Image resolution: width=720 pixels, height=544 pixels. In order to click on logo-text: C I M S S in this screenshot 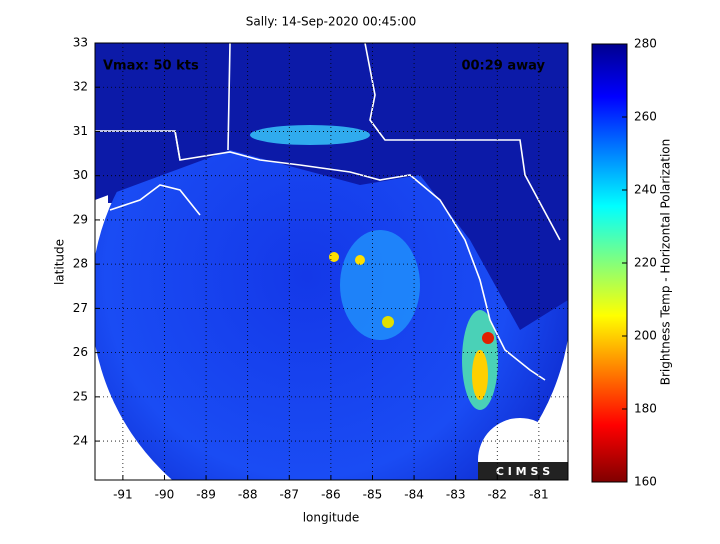, I will do `click(523, 471)`.